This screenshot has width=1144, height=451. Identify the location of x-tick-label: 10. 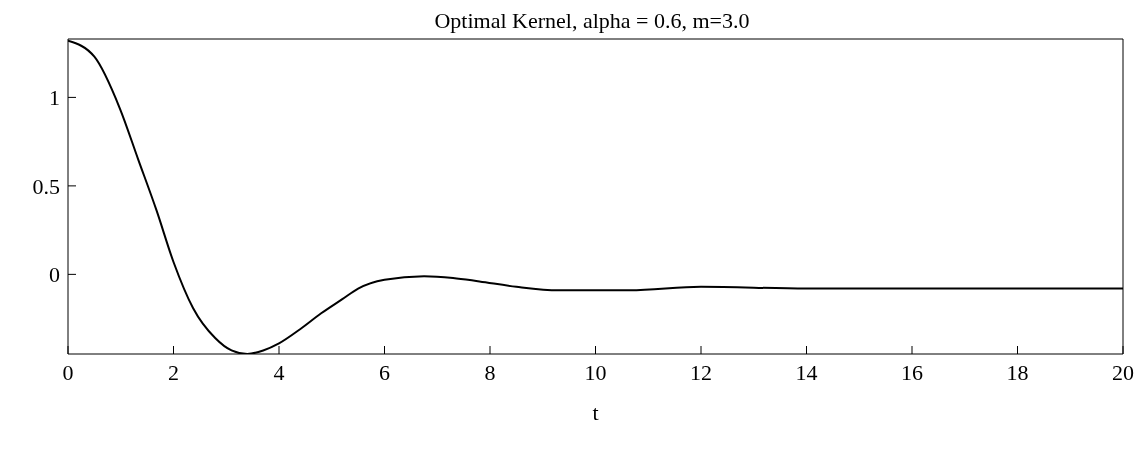
(595, 372).